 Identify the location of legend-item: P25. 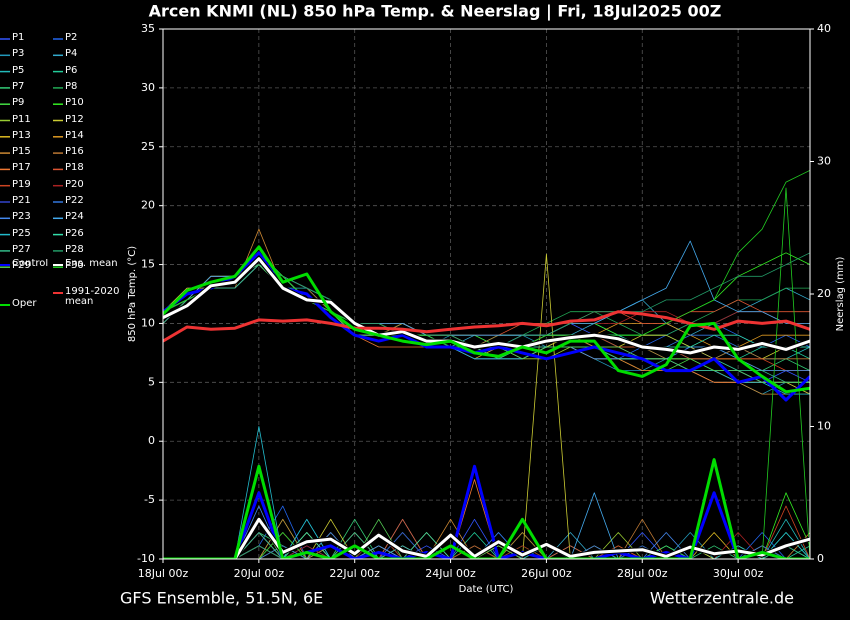
(21, 233).